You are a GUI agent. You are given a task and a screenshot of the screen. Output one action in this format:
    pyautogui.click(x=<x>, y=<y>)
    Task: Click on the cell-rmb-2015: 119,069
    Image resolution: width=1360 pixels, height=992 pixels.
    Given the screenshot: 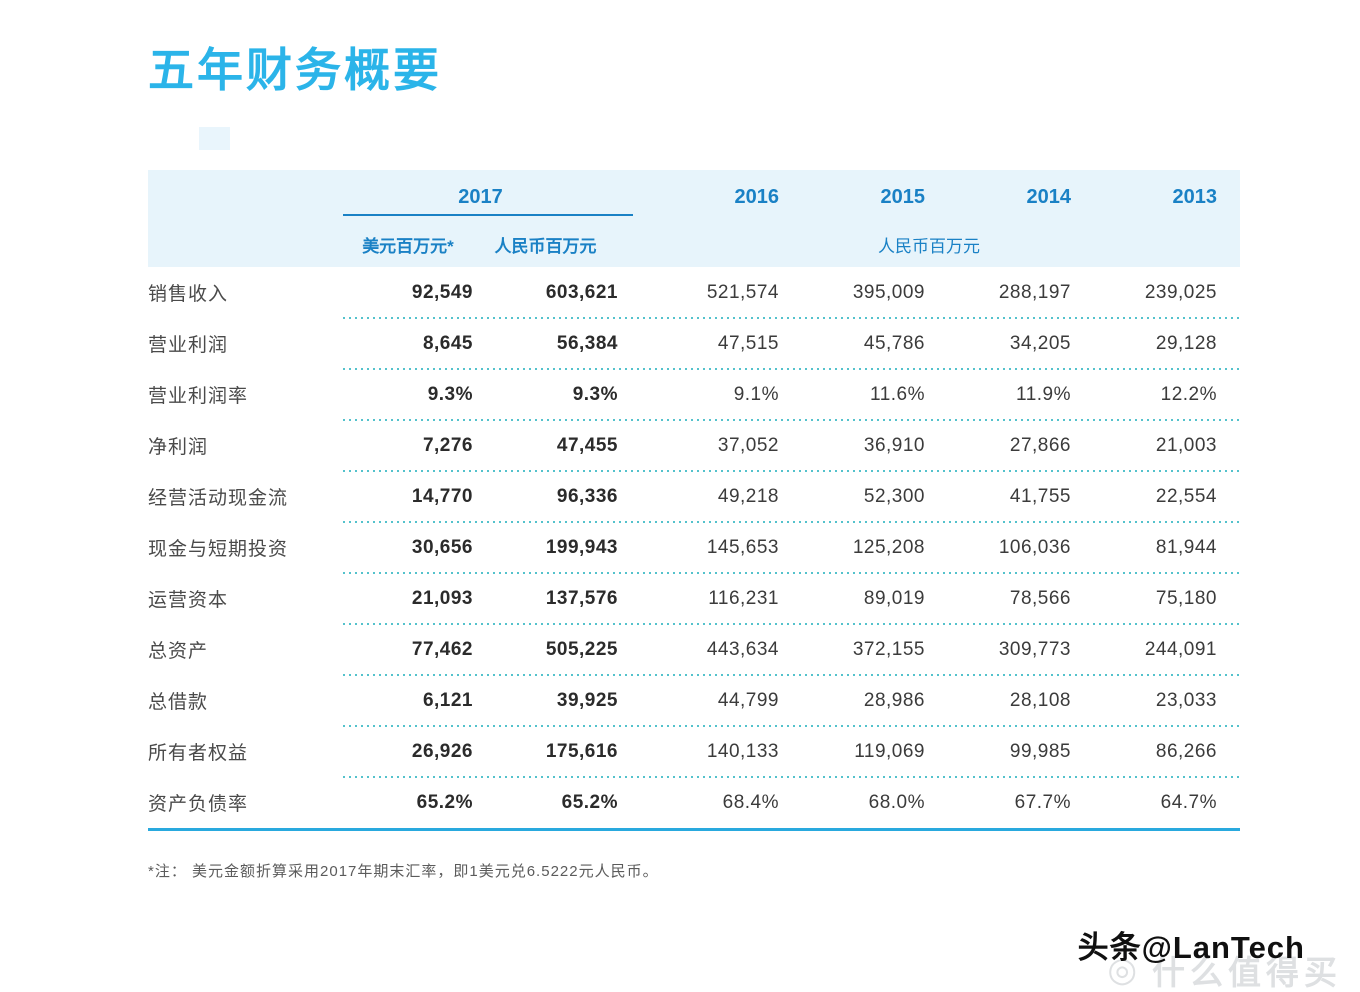 What is the action you would take?
    pyautogui.click(x=889, y=751)
    